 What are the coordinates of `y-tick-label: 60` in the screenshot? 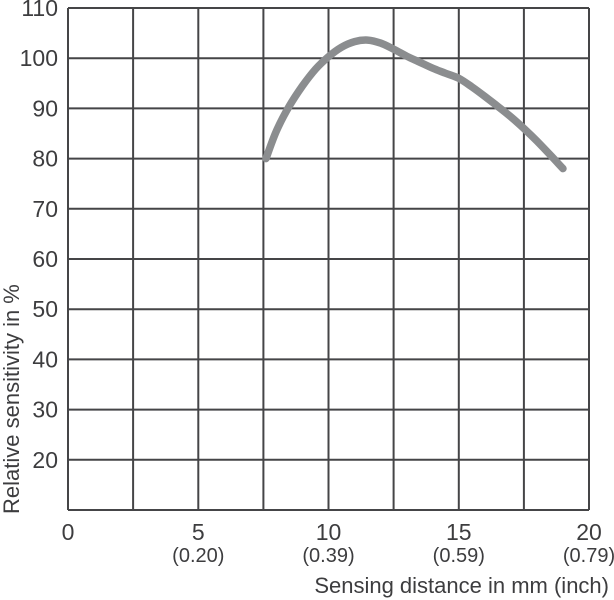 It's located at (45, 259).